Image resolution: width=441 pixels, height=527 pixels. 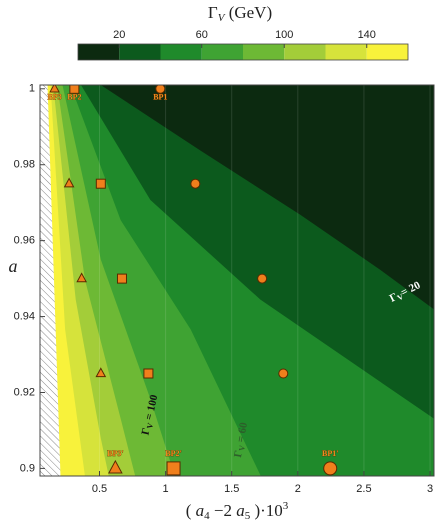 I want to click on point-label: BP1, so click(x=160, y=97).